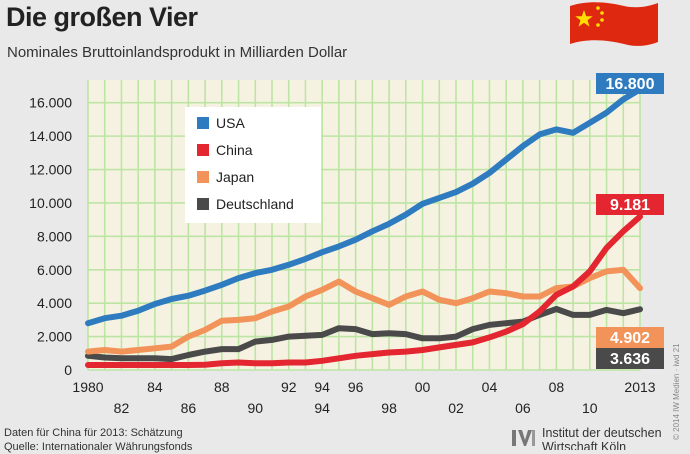 This screenshot has width=690, height=454. I want to click on legend-label: China, so click(234, 150).